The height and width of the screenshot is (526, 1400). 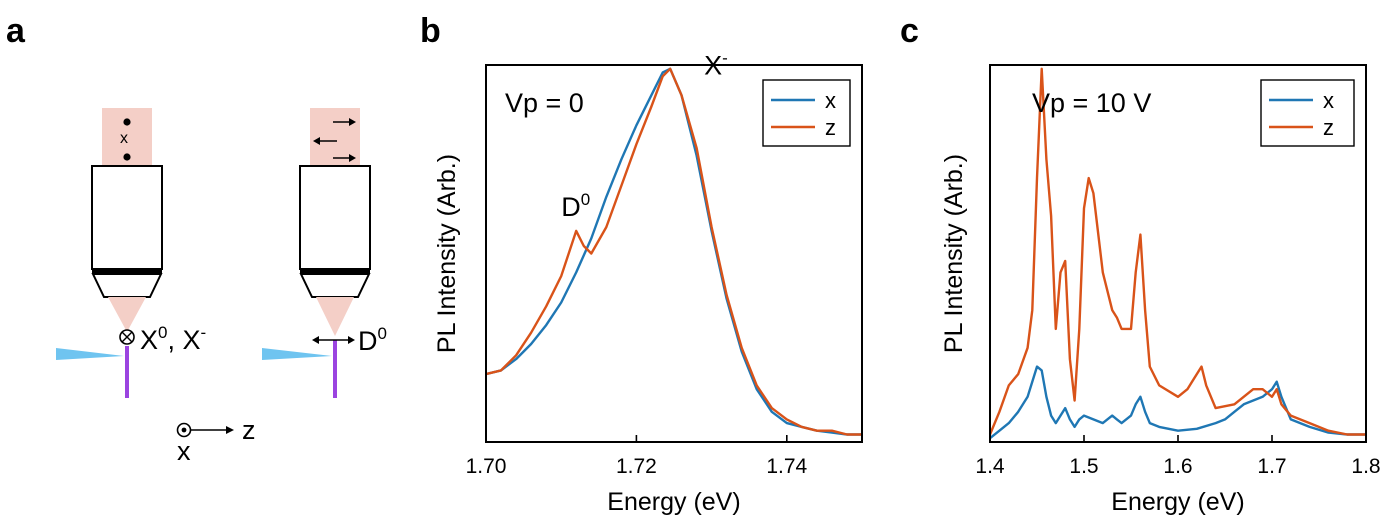 I want to click on voltage-annotation: Vp = 10 V, so click(x=1091, y=103).